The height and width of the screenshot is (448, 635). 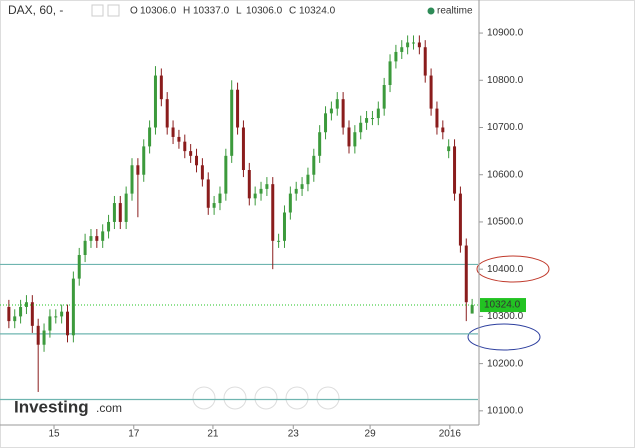 I want to click on y-tick-label: 10100.0, so click(x=505, y=410).